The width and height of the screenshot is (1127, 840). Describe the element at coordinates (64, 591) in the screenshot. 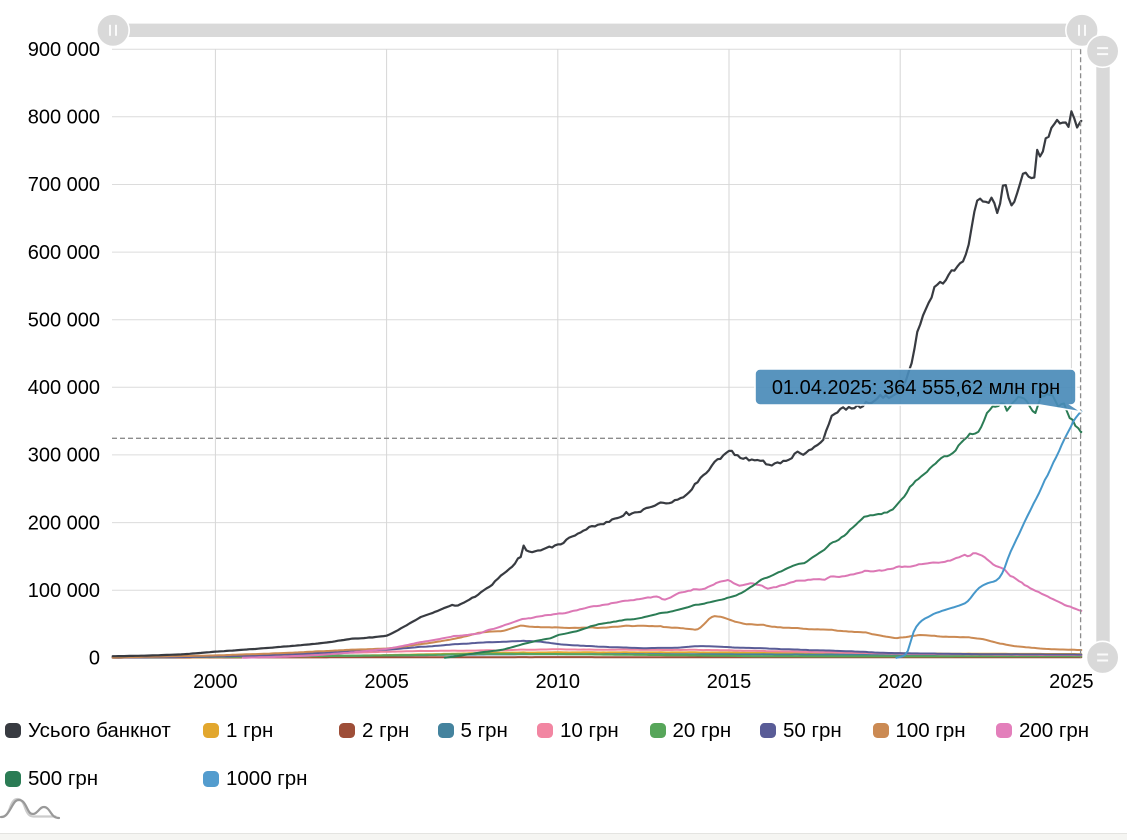

I see `svg-text: 100 000` at that location.